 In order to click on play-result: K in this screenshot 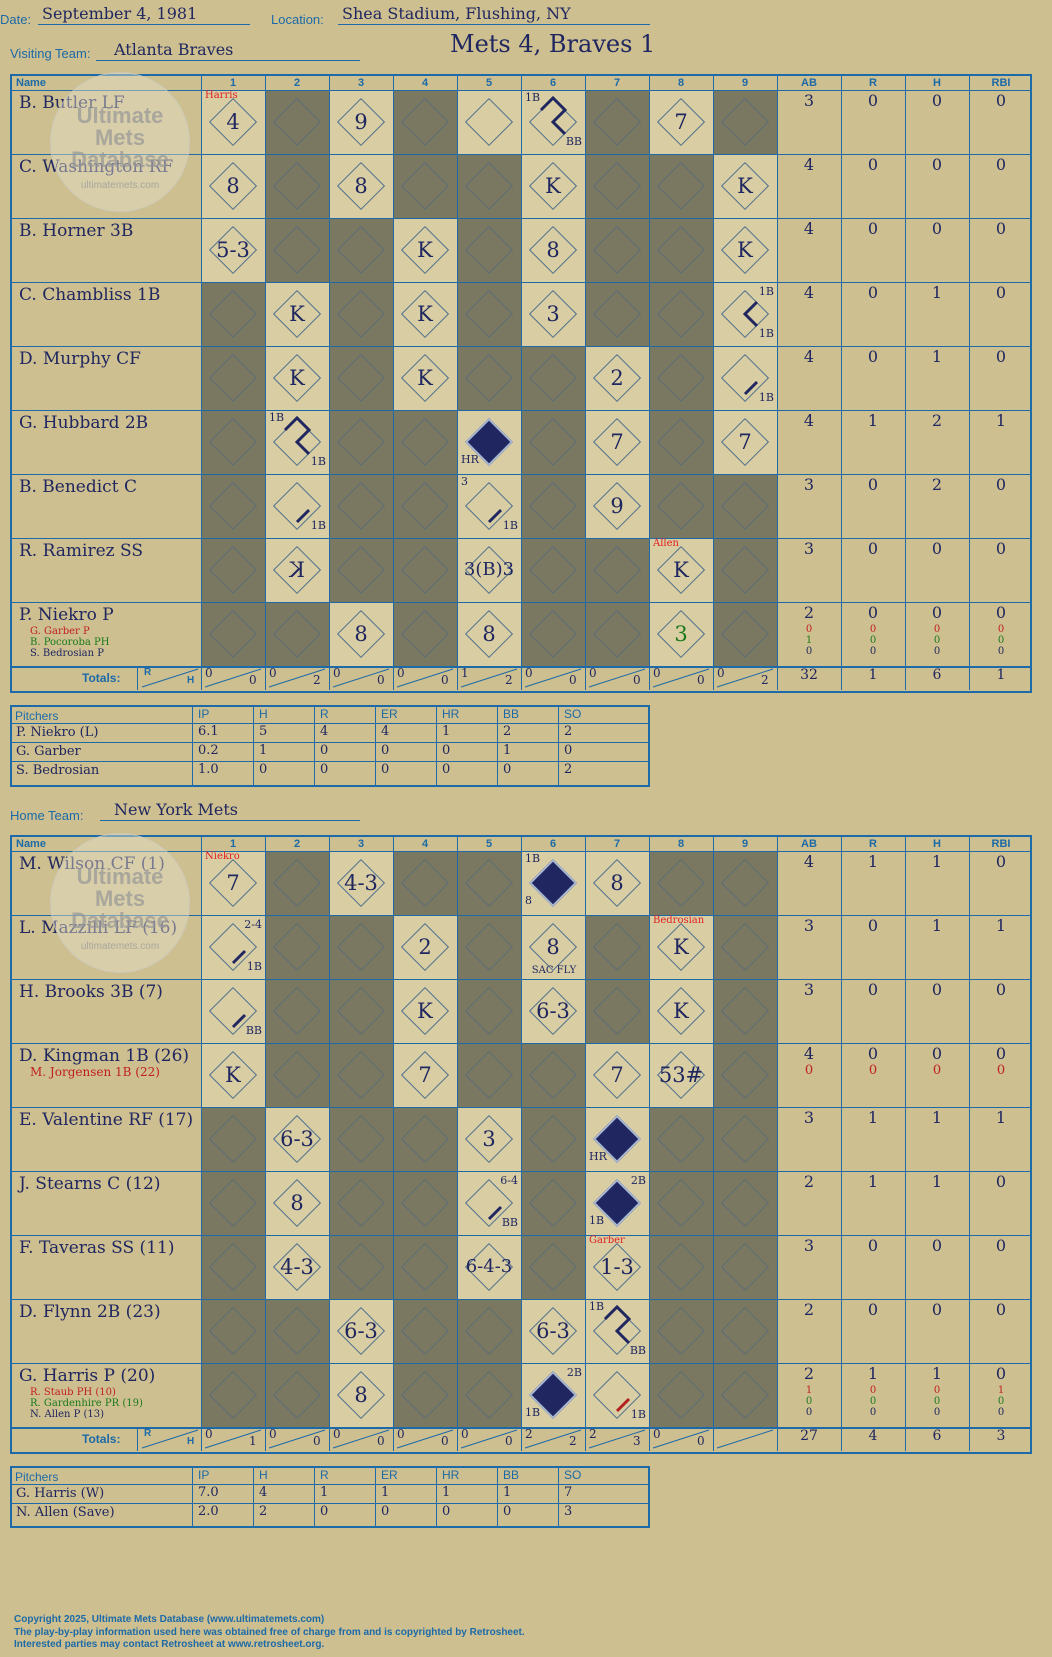, I will do `click(297, 570)`.